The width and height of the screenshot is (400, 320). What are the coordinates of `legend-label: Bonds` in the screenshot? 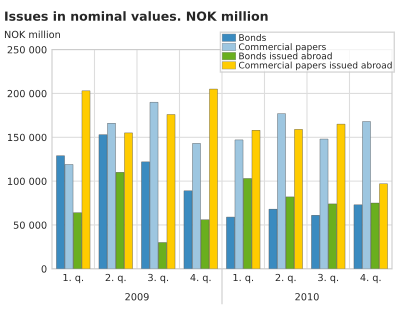 It's located at (252, 37).